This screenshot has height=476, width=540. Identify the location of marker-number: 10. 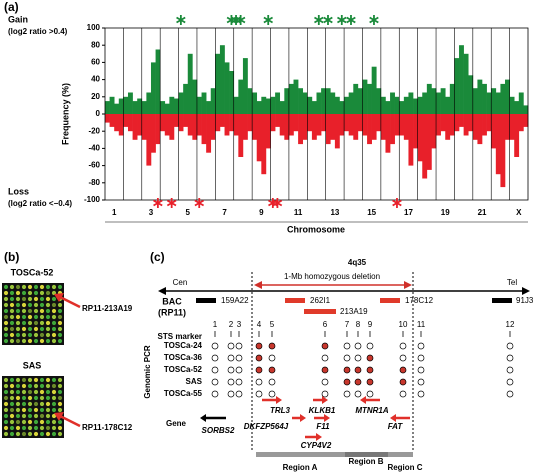
(403, 324).